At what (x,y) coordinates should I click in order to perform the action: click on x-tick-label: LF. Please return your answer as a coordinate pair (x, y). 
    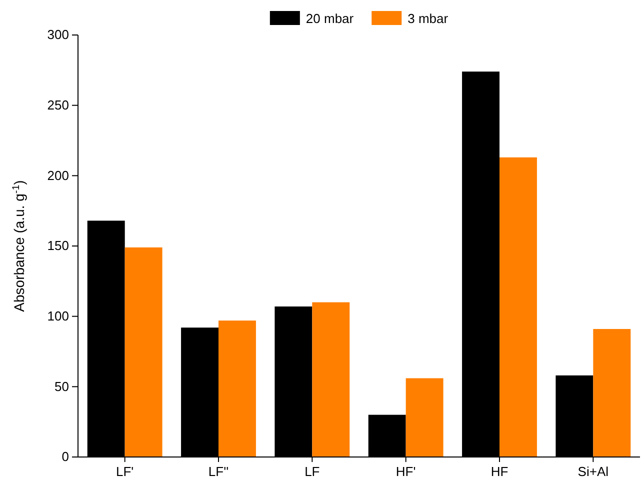
    Looking at the image, I should click on (312, 471).